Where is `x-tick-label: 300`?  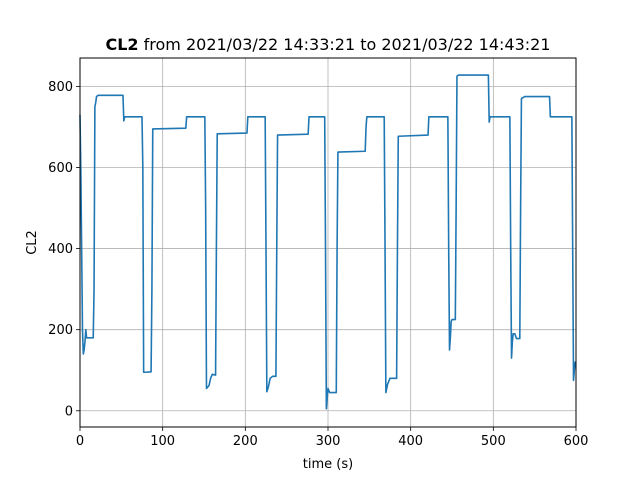
x-tick-label: 300 is located at coordinates (328, 441).